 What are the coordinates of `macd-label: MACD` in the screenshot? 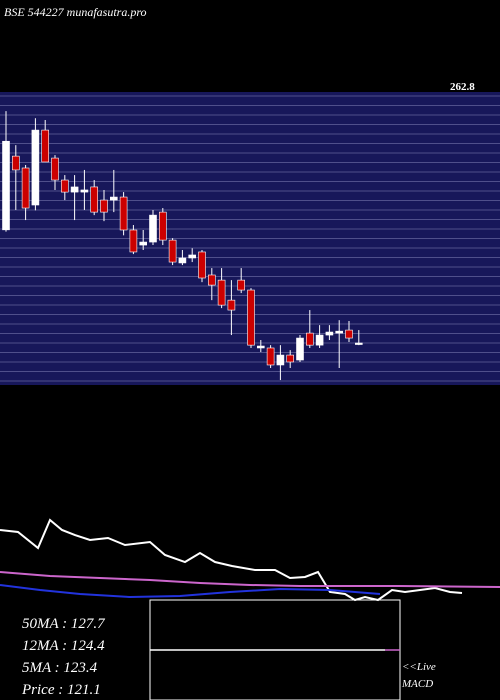 It's located at (417, 684).